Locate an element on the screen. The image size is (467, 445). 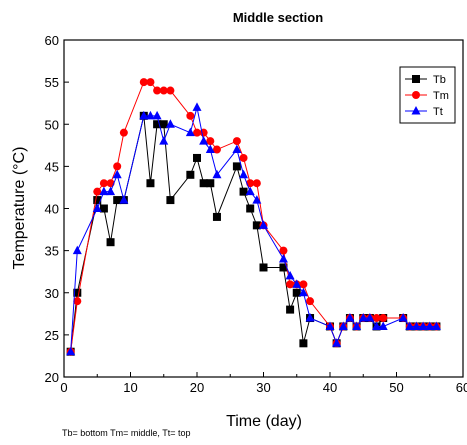
x-tick-label: 40 is located at coordinates (330, 387).